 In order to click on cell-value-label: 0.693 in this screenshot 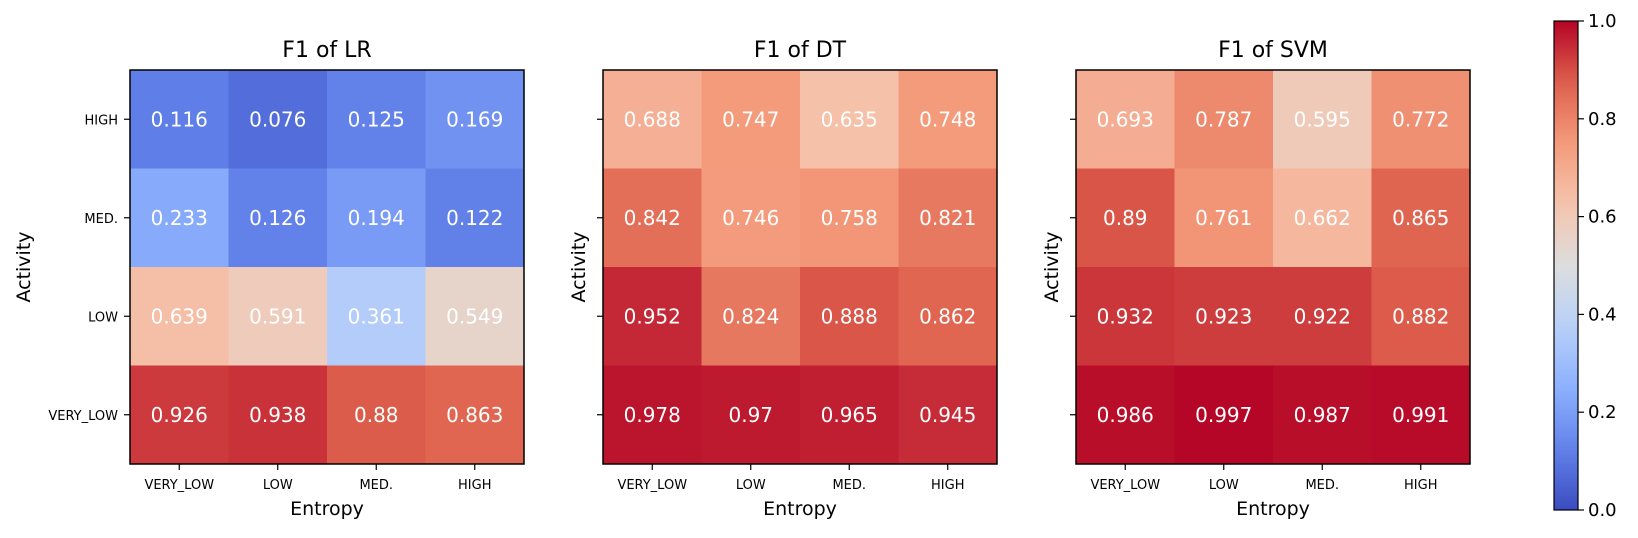, I will do `click(1125, 119)`.